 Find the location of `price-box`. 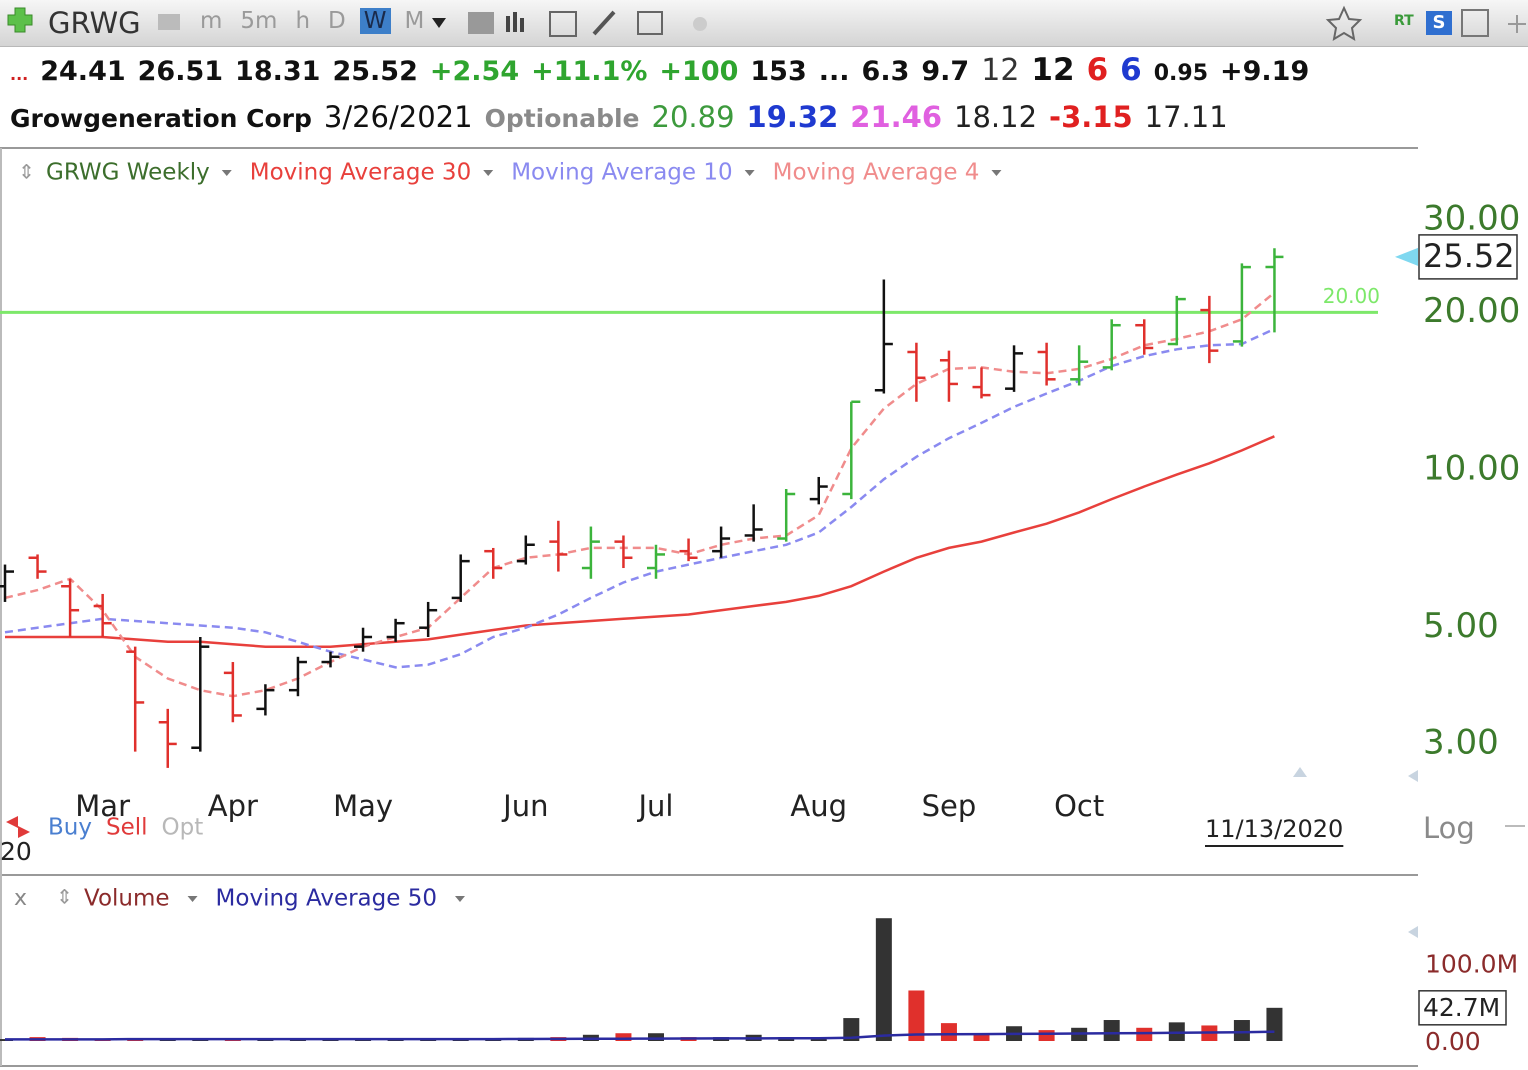

price-box is located at coordinates (1468, 257).